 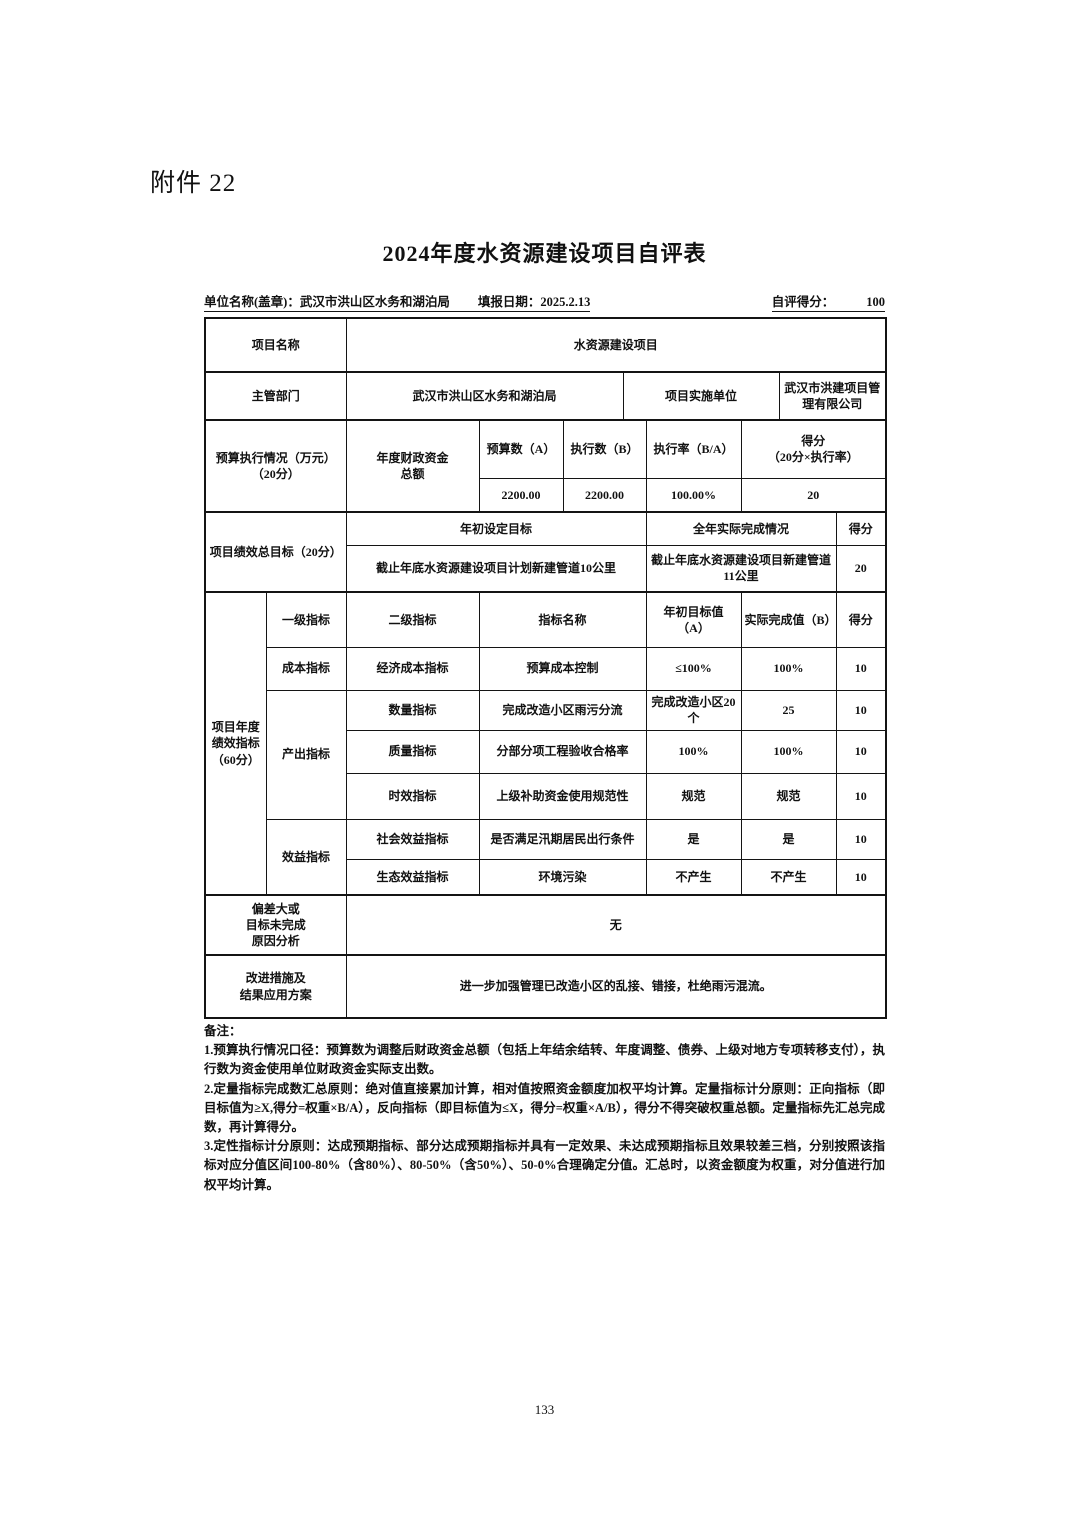 I want to click on unit-name-label: 单位名称(盖章)：, so click(x=252, y=302).